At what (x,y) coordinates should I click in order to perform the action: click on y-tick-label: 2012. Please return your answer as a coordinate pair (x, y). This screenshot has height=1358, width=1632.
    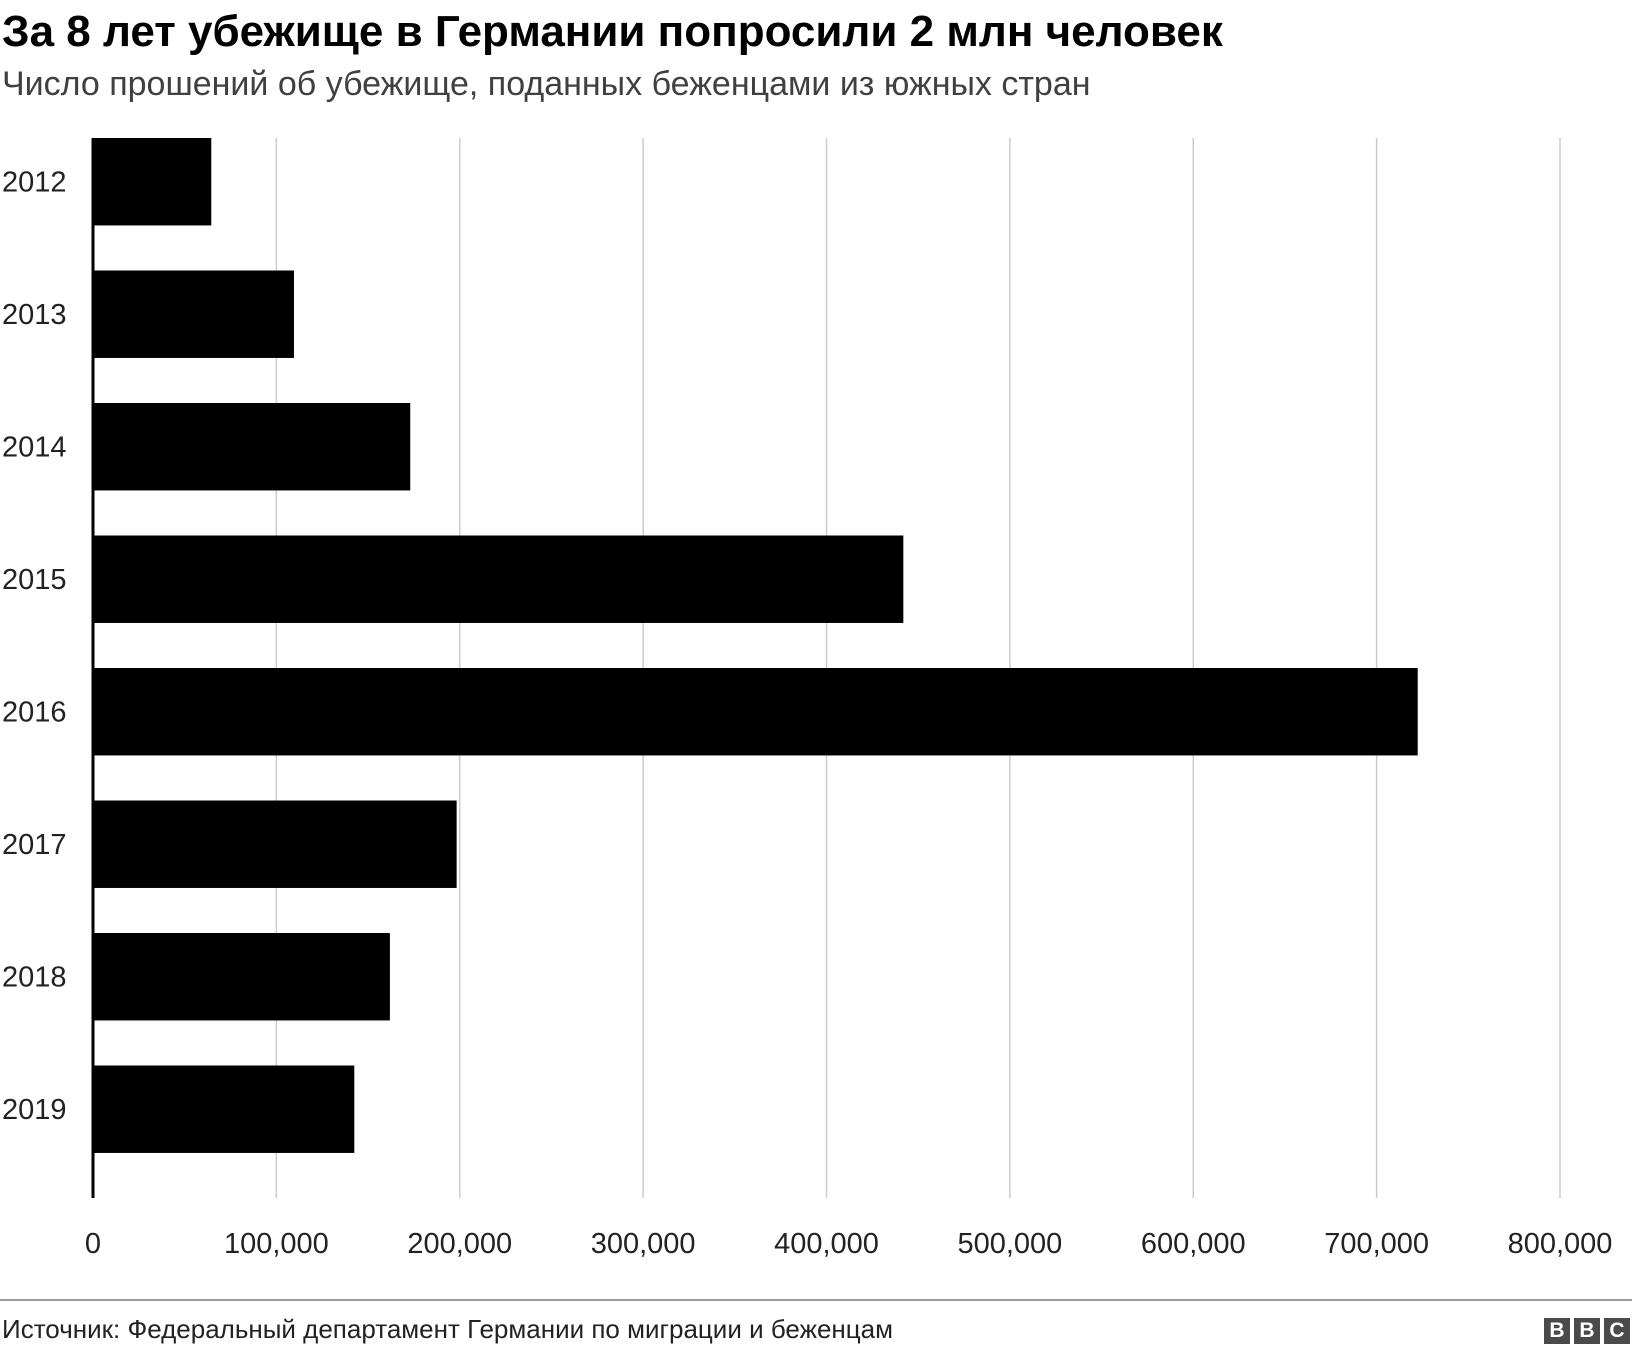
    Looking at the image, I should click on (34, 183).